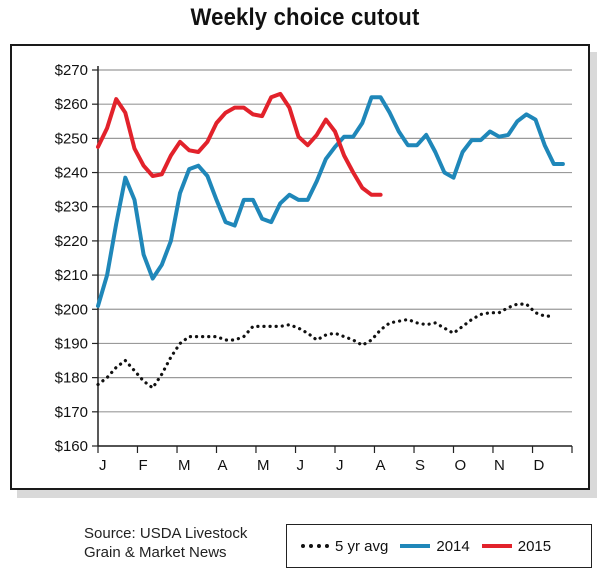 The height and width of the screenshot is (578, 610). What do you see at coordinates (326, 346) in the screenshot?
I see `series-line-5-yr-avg` at bounding box center [326, 346].